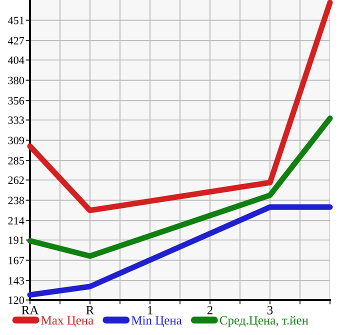 The height and width of the screenshot is (335, 345). I want to click on y-tick-label: 333, so click(16, 120).